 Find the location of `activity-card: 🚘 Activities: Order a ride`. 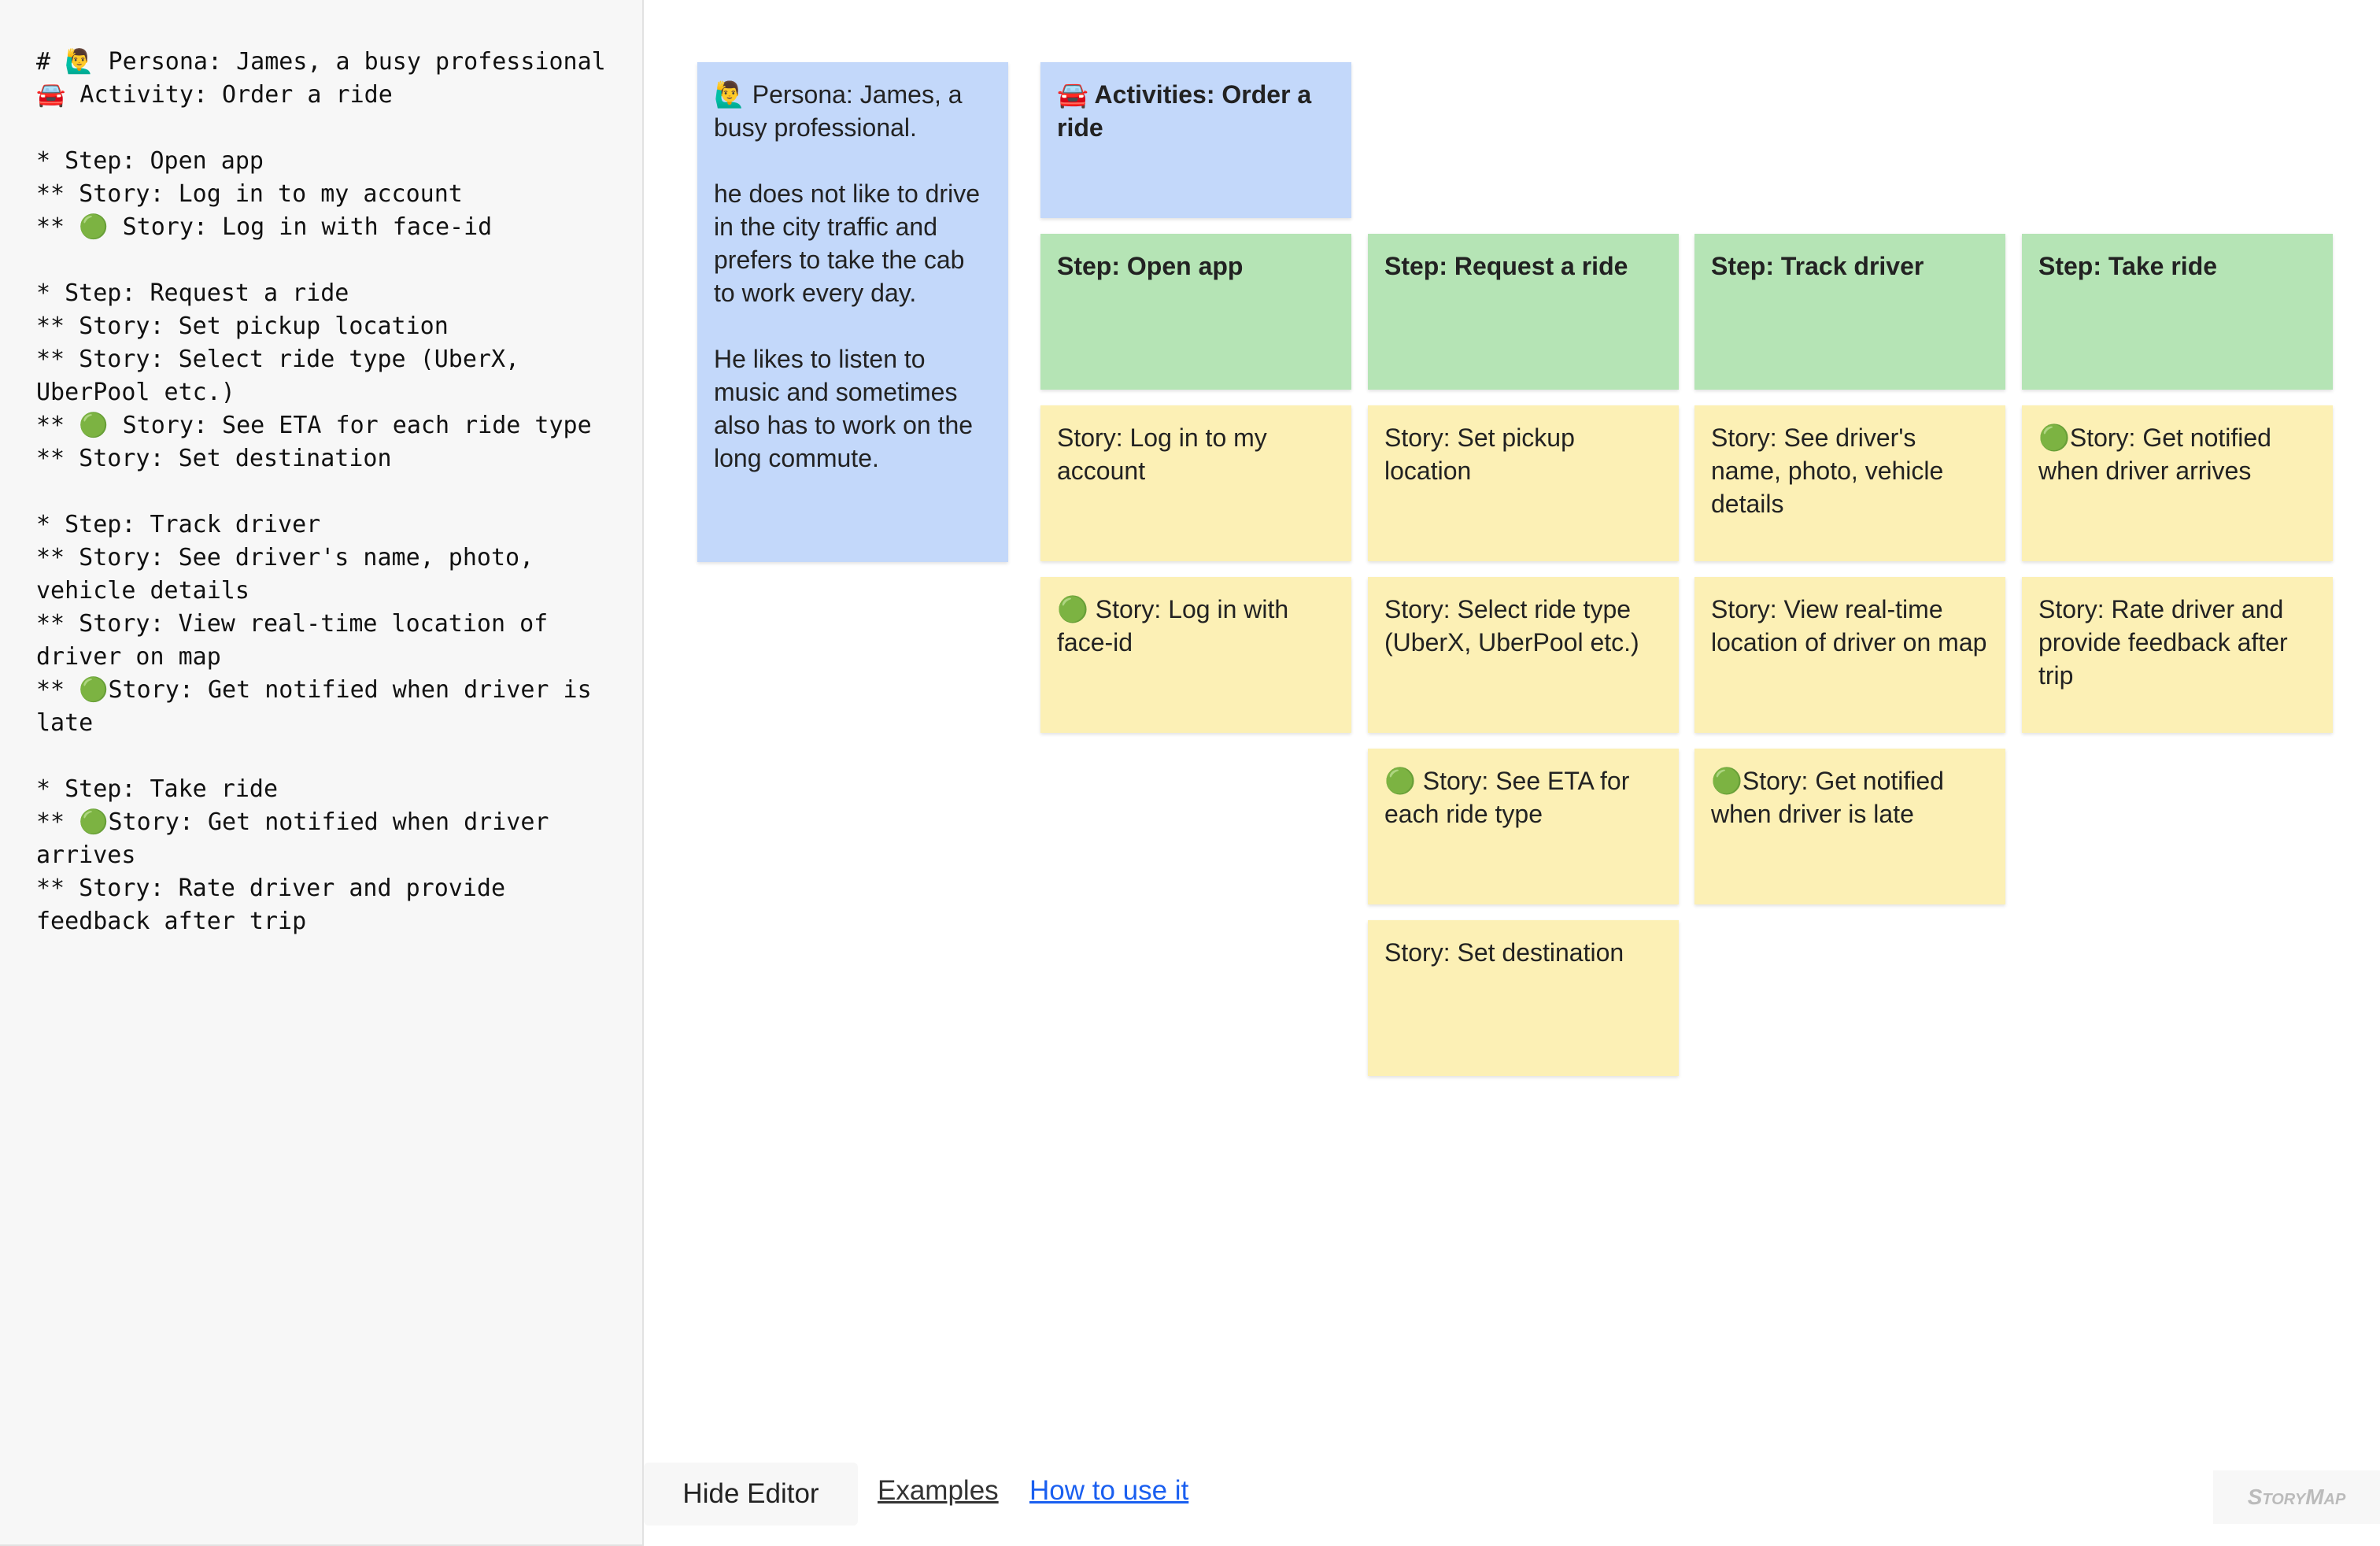

activity-card: 🚘 Activities: Order a ride is located at coordinates (1195, 140).